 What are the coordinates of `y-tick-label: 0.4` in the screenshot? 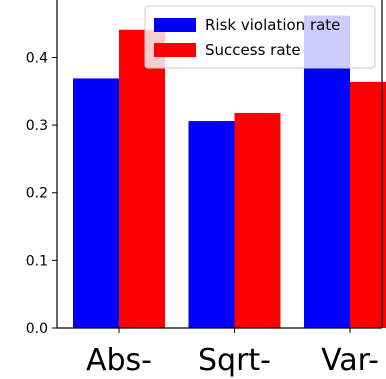 It's located at (37, 58).